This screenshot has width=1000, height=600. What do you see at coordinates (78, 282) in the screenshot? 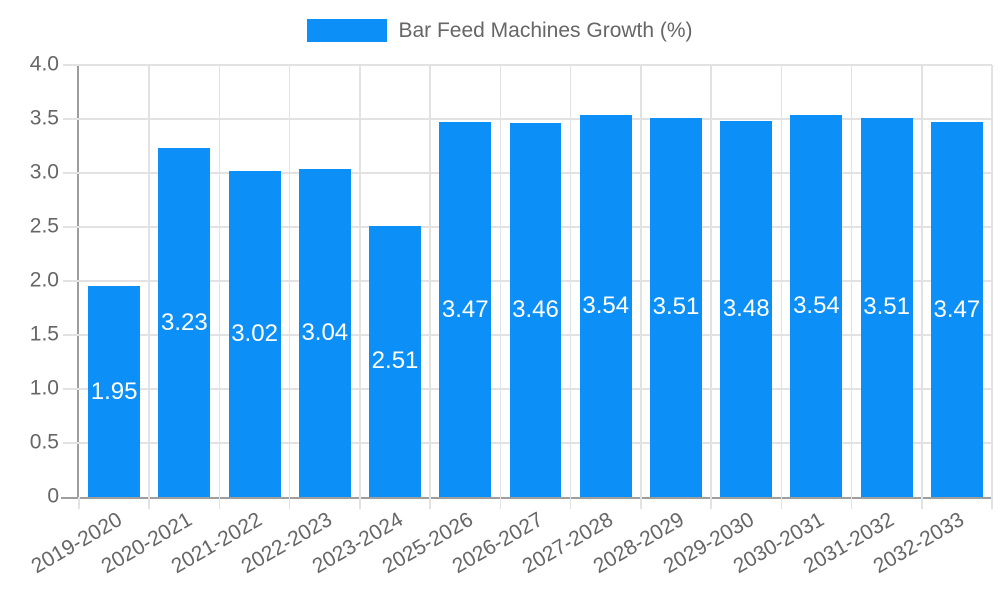
I see `y-axis-line` at bounding box center [78, 282].